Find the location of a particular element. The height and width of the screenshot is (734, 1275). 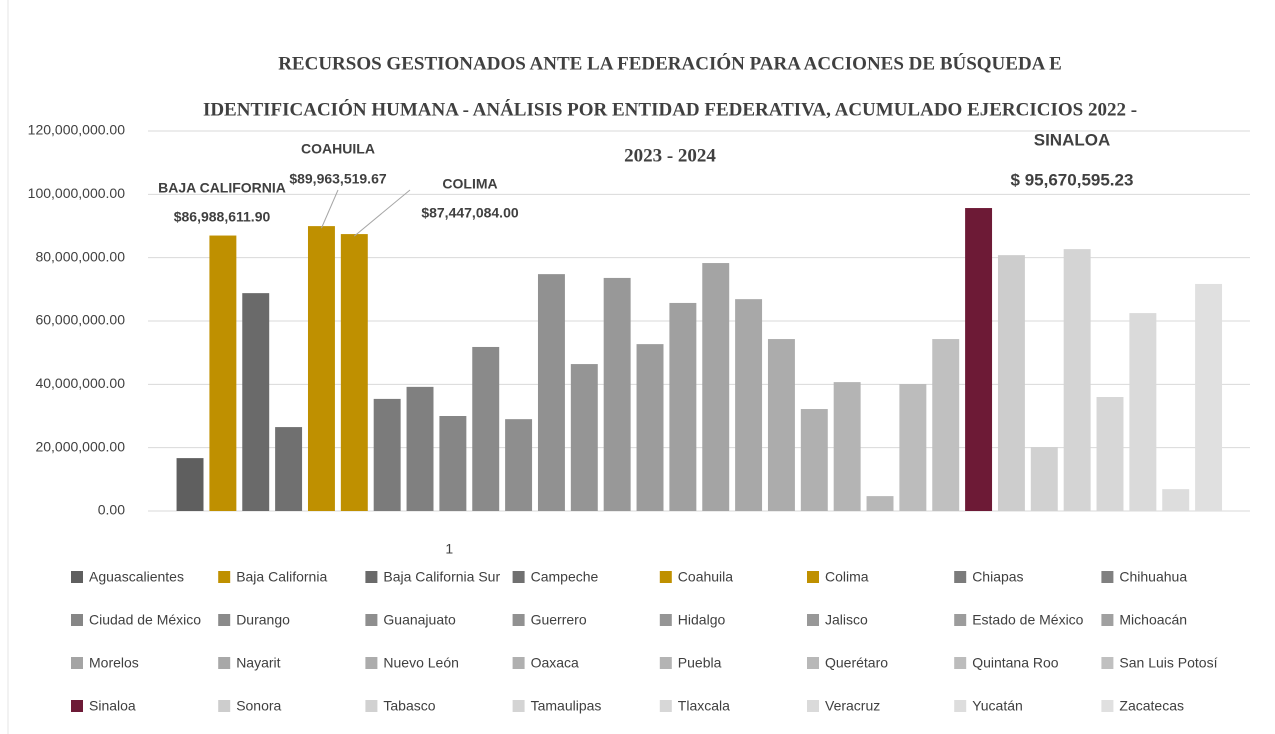

annotation-title: COAHUILA is located at coordinates (338, 149).